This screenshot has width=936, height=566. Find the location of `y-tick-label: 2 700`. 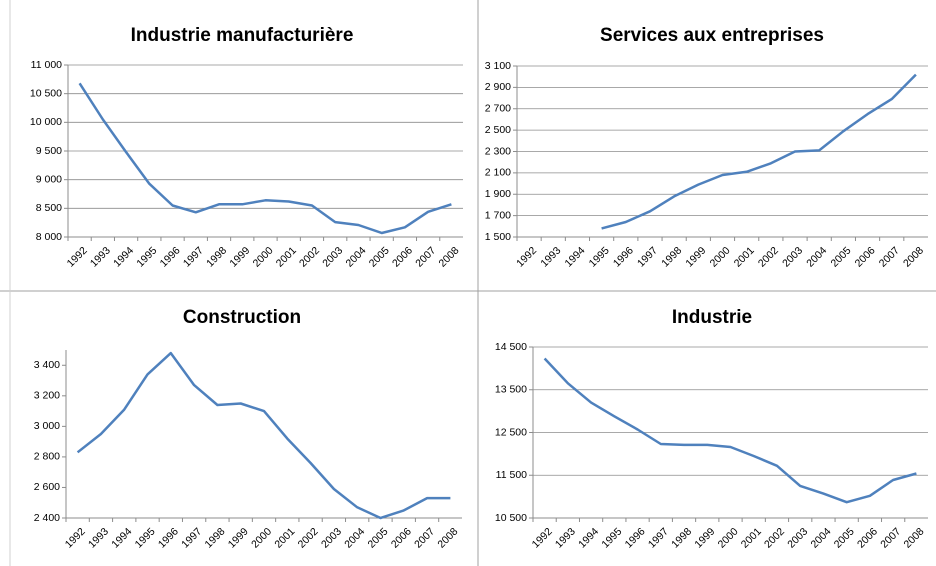

y-tick-label: 2 700 is located at coordinates (498, 109).